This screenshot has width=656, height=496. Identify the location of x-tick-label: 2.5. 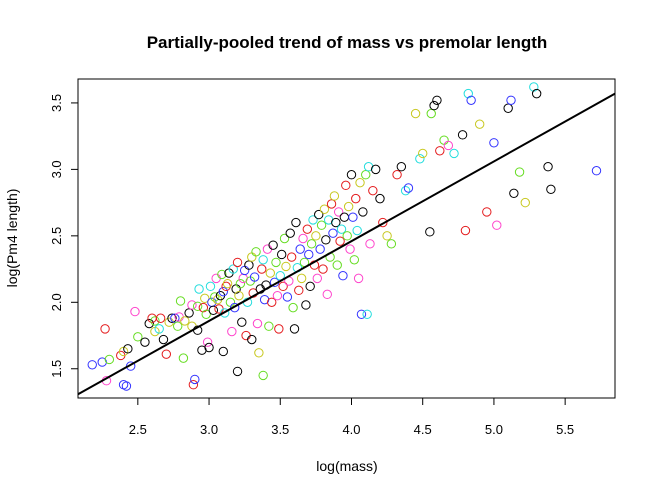
(138, 429).